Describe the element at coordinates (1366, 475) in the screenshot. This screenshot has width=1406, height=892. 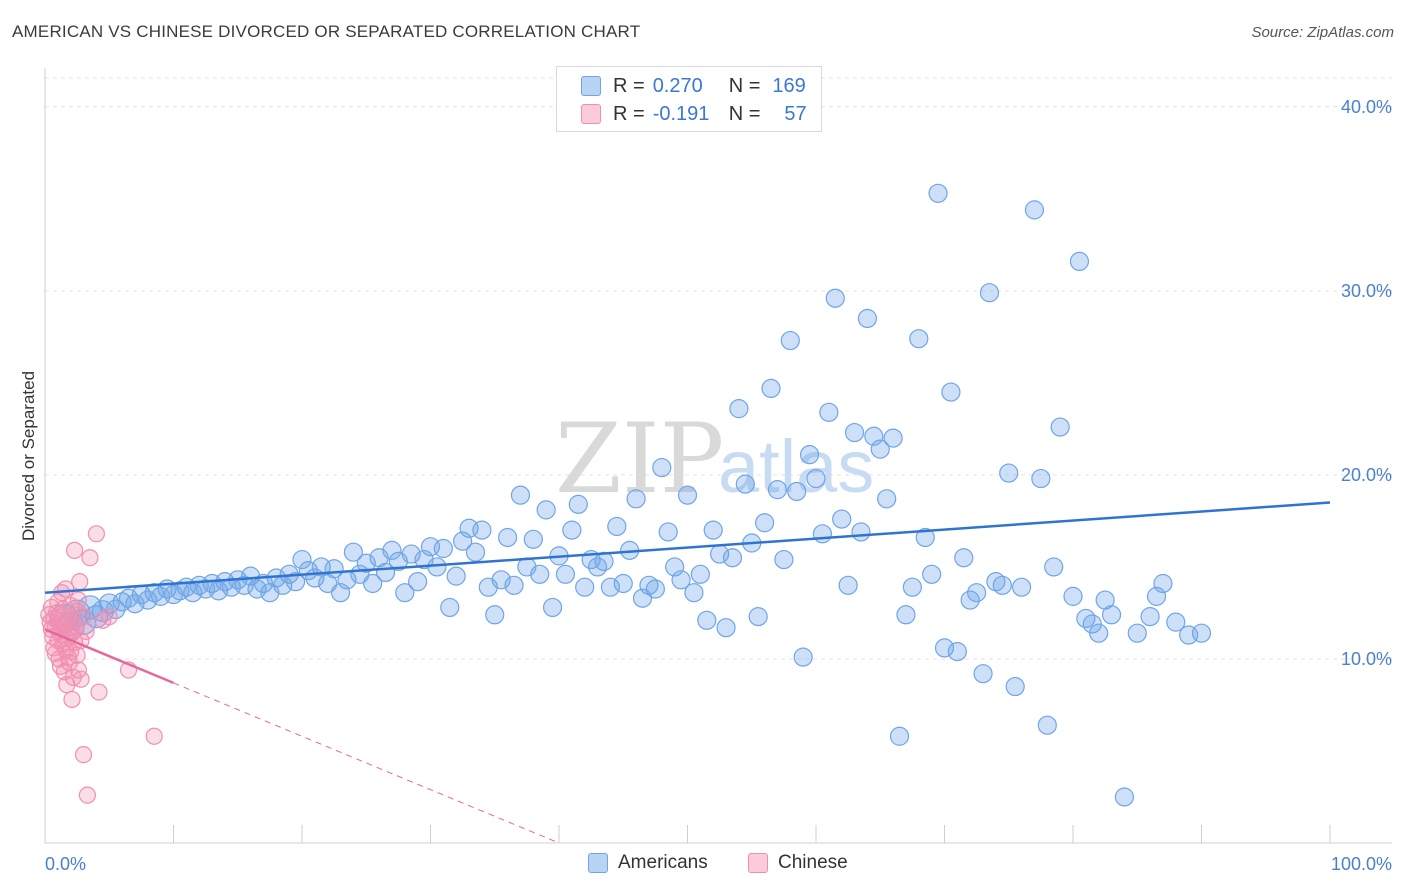
I see `y-tick-label: 20.0%` at that location.